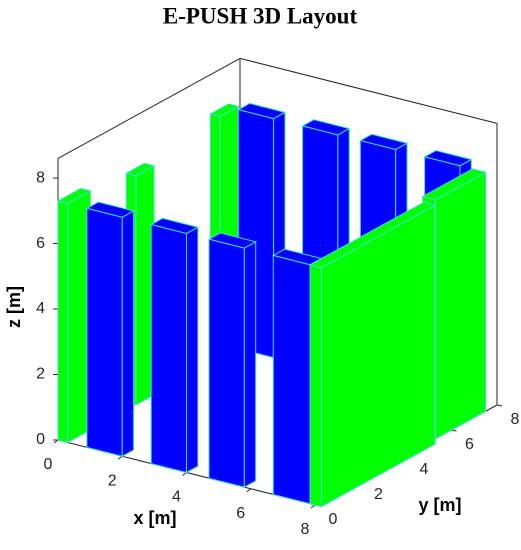  I want to click on z-axis-label: z [m], so click(14, 307).